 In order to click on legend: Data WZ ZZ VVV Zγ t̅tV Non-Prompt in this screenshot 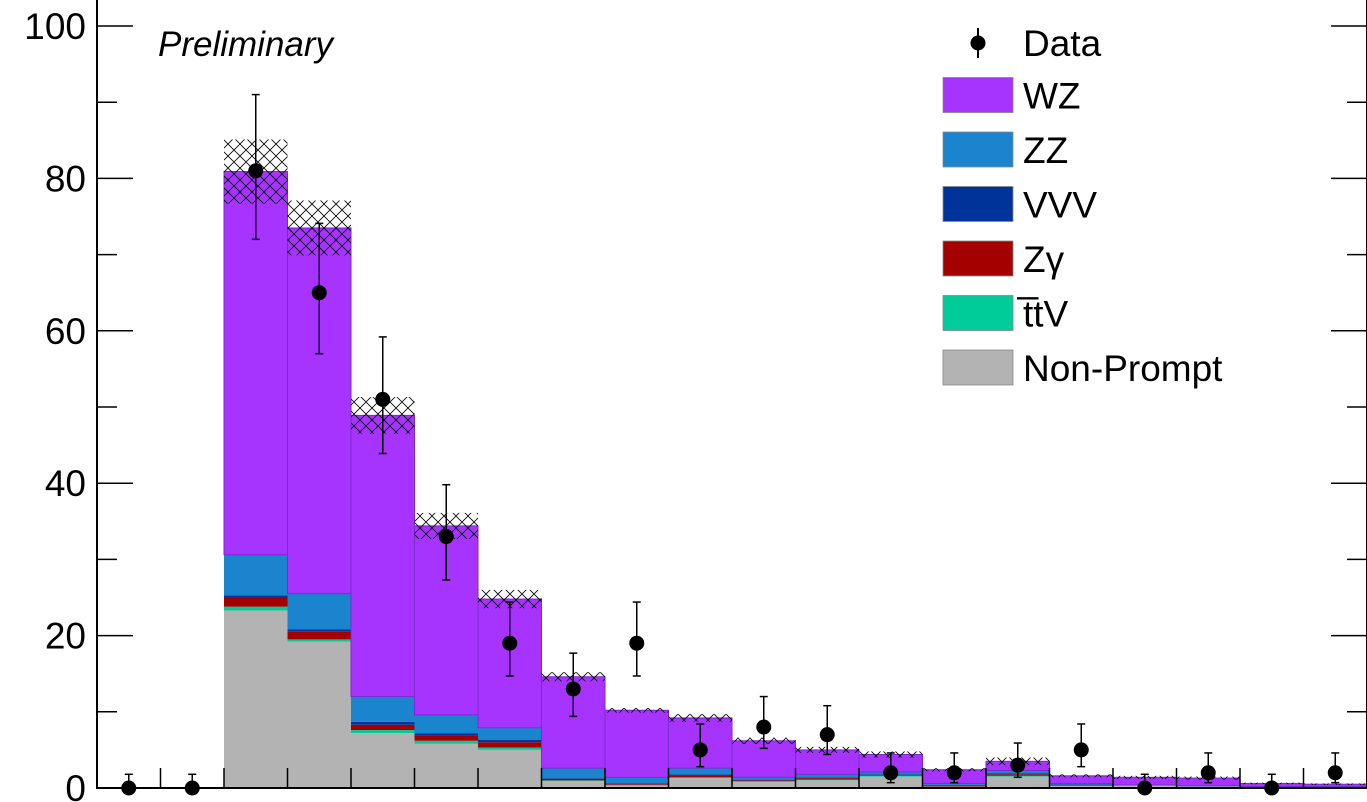, I will do `click(1082, 206)`.